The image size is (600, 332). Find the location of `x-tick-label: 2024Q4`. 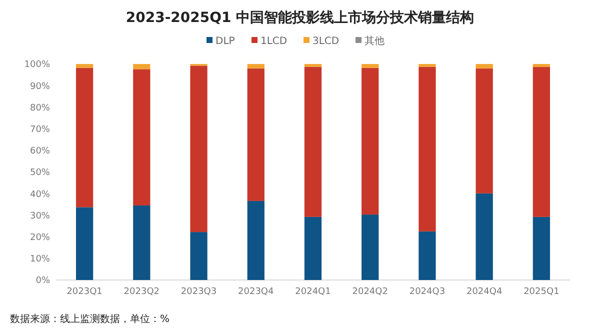

x-tick-label: 2024Q4 is located at coordinates (484, 292).